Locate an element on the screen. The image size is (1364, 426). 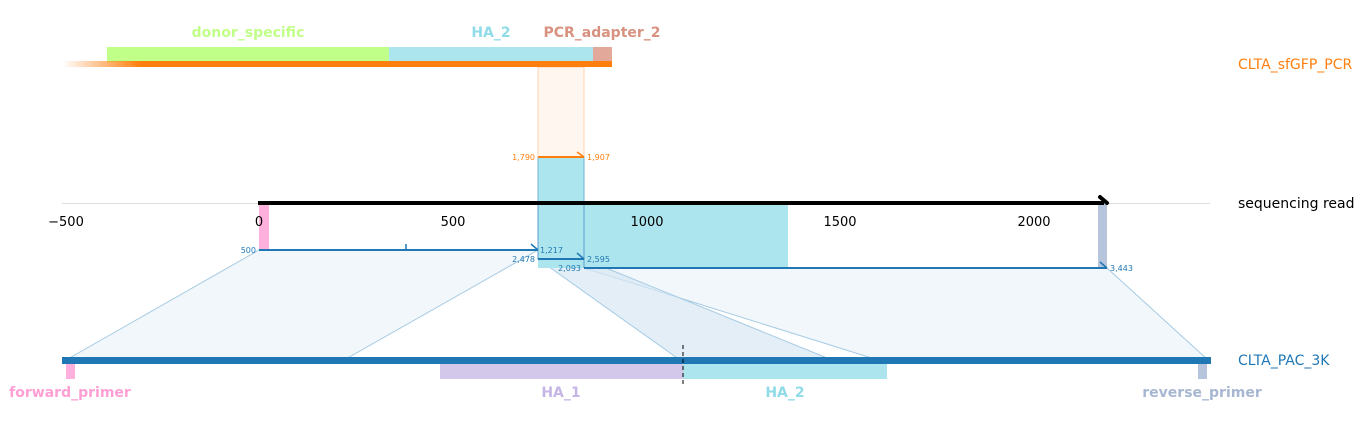
bottom-feature-ha2-bar is located at coordinates (785, 371).